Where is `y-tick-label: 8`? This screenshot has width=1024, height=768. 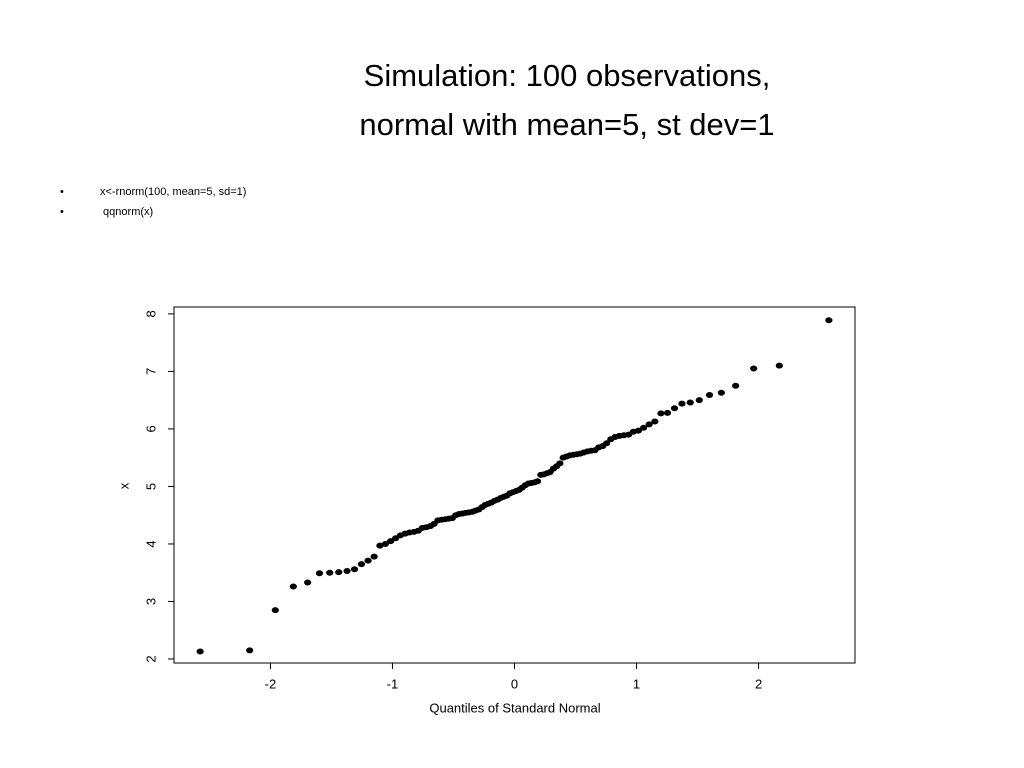
y-tick-label: 8 is located at coordinates (150, 313).